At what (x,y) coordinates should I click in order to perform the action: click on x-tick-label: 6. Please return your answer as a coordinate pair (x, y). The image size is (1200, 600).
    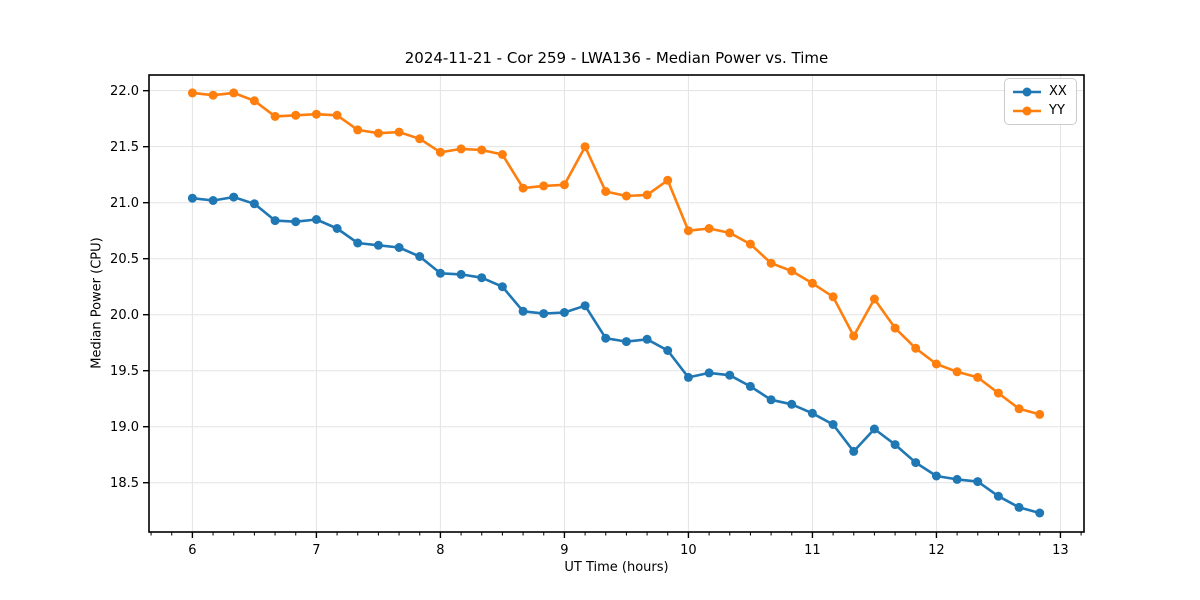
    Looking at the image, I should click on (192, 550).